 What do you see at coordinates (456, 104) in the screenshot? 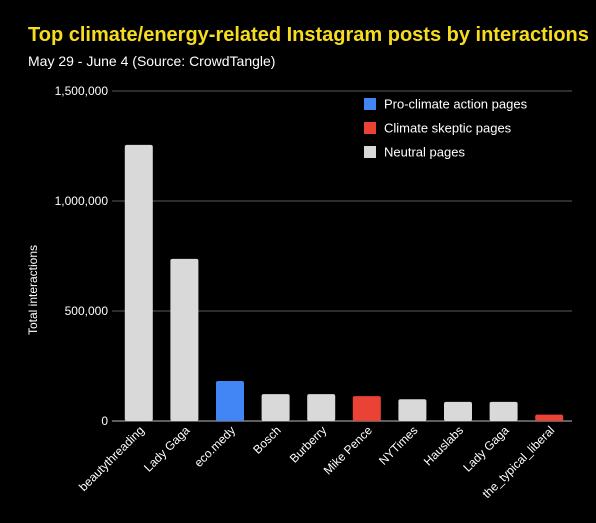
I see `legend-label-pro: Pro-climate action pages` at bounding box center [456, 104].